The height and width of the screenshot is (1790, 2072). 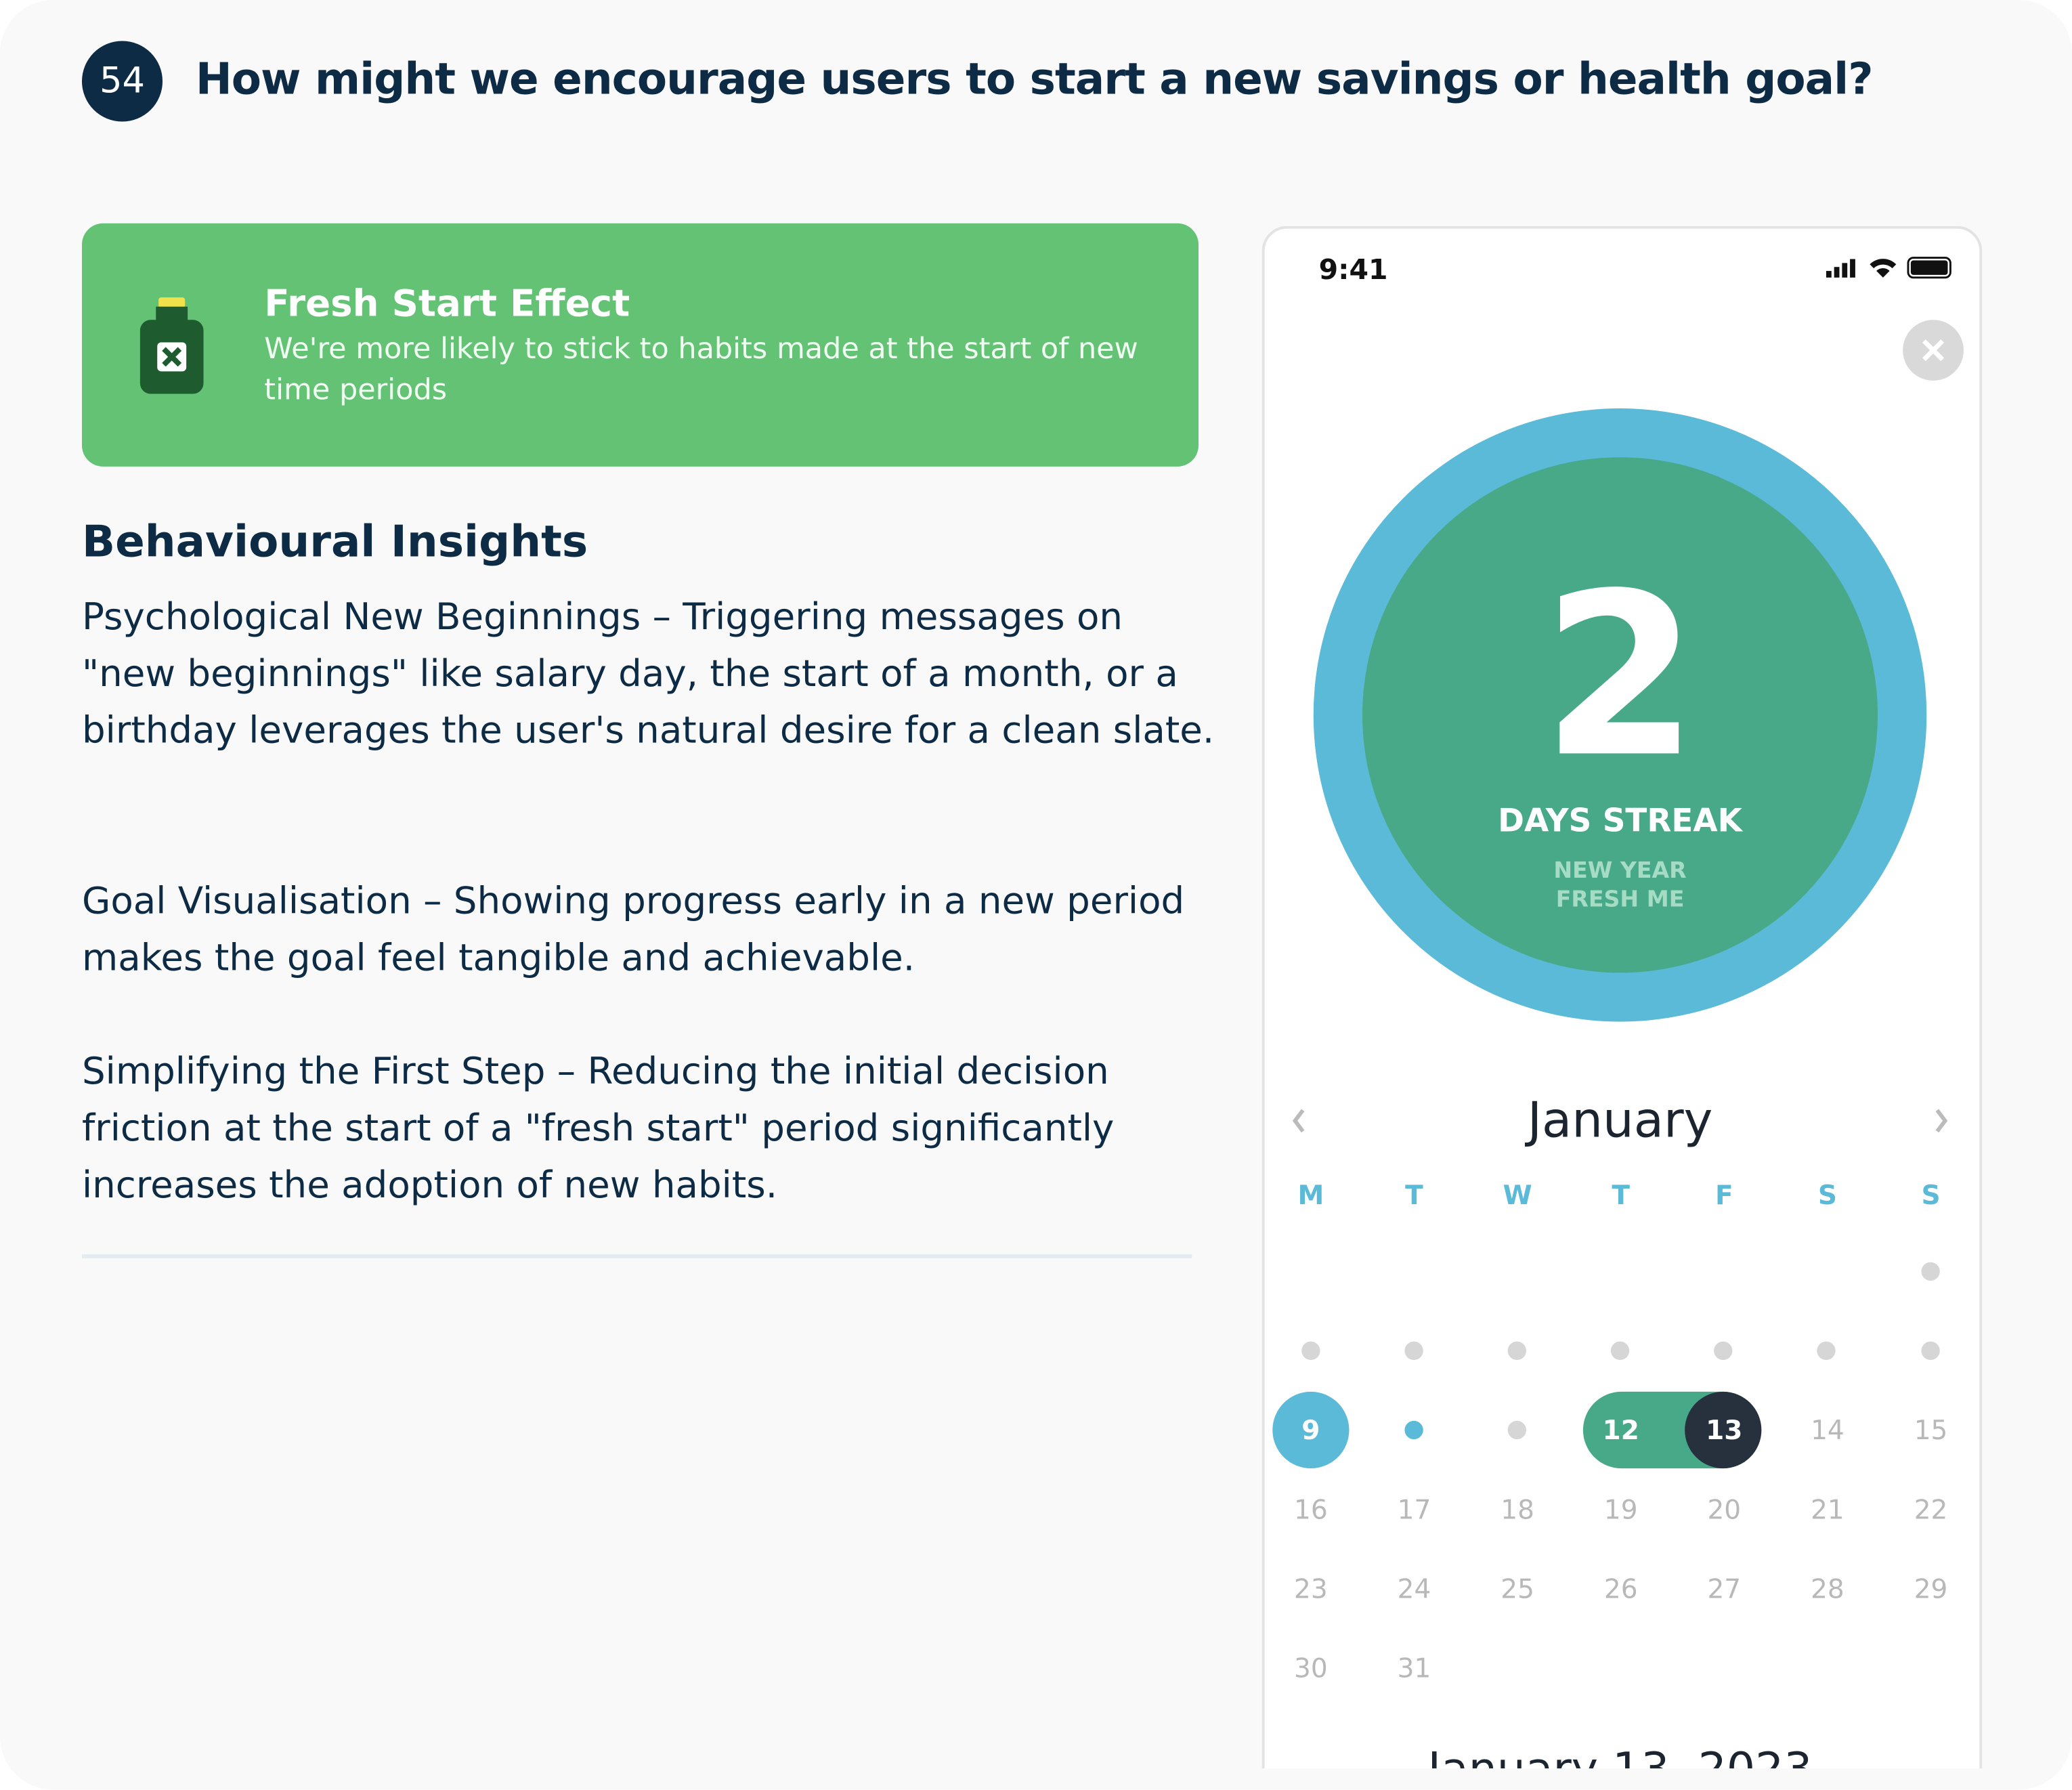 What do you see at coordinates (1827, 1589) in the screenshot?
I see `day-number: 28` at bounding box center [1827, 1589].